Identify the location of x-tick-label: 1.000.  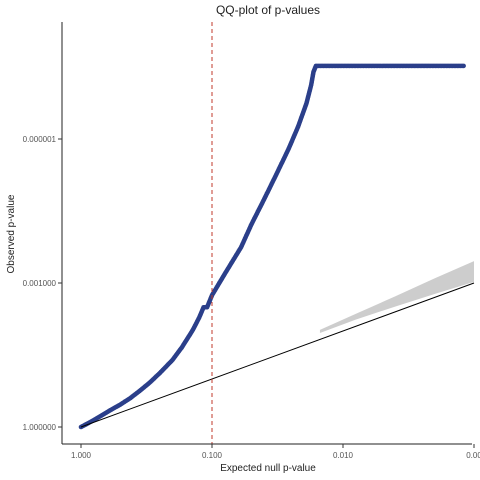
(81, 455).